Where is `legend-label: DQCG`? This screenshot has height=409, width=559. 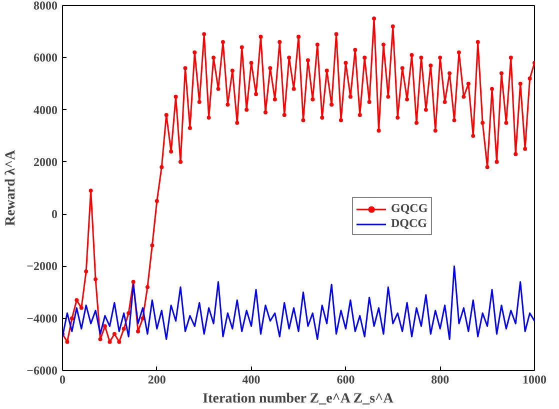
legend-label: DQCG is located at coordinates (409, 223).